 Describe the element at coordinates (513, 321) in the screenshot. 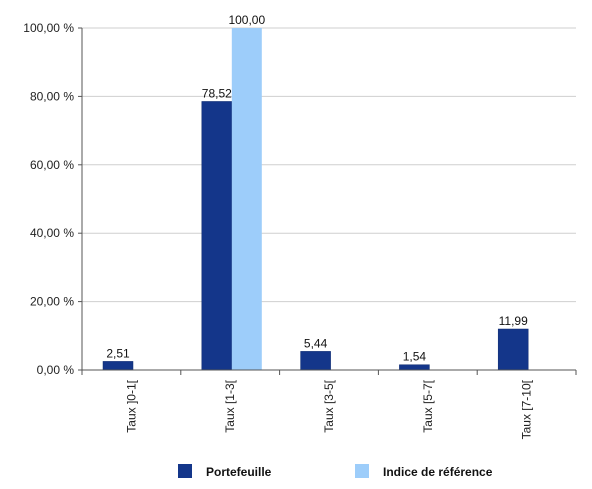

I see `data-label: 11,99` at that location.